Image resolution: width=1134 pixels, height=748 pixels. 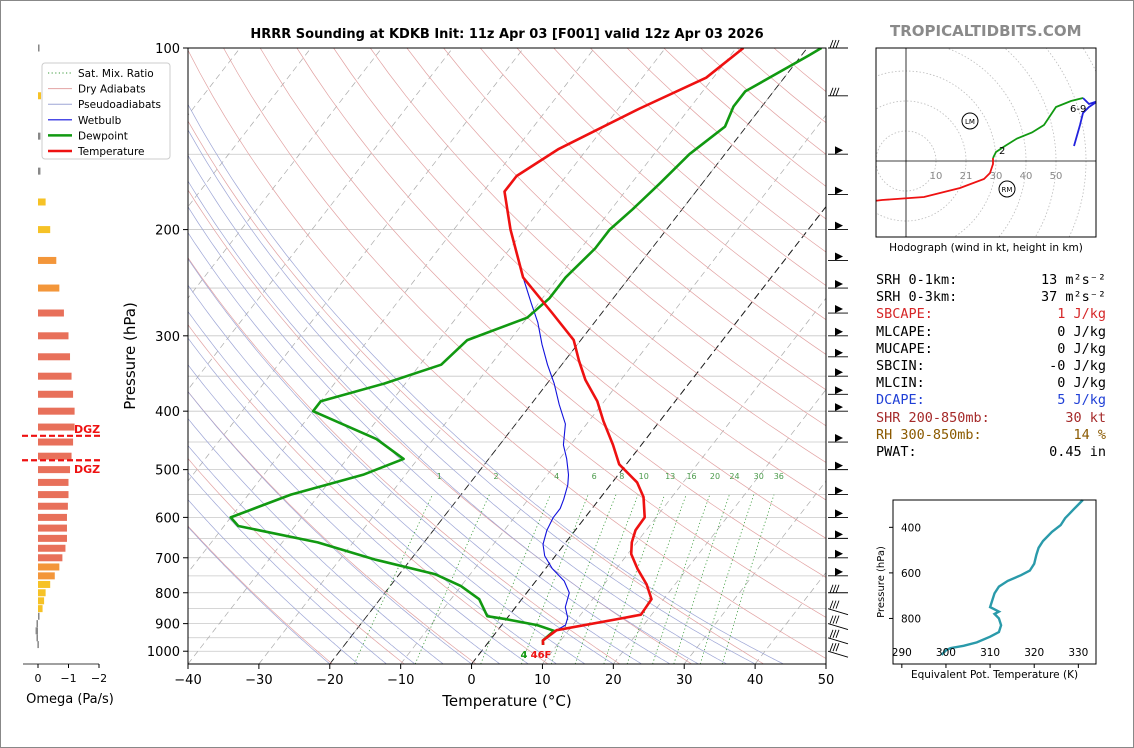 I want to click on wind-barbs, so click(x=838, y=348).